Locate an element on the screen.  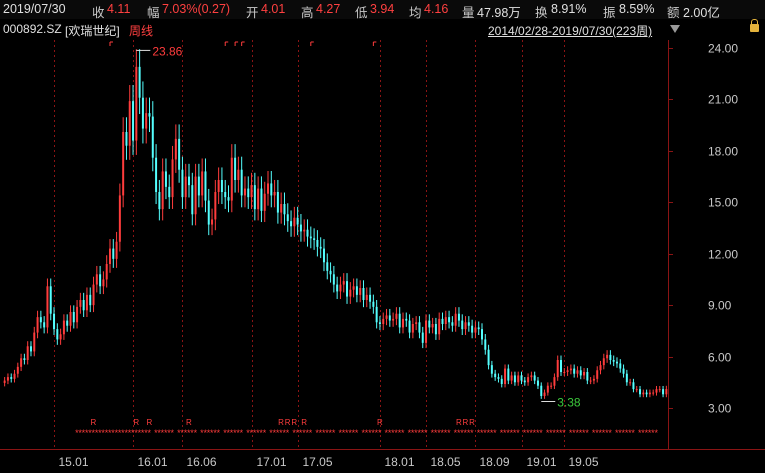
date-range: 2014/02/28-2019/07/30(223周) is located at coordinates (570, 31).